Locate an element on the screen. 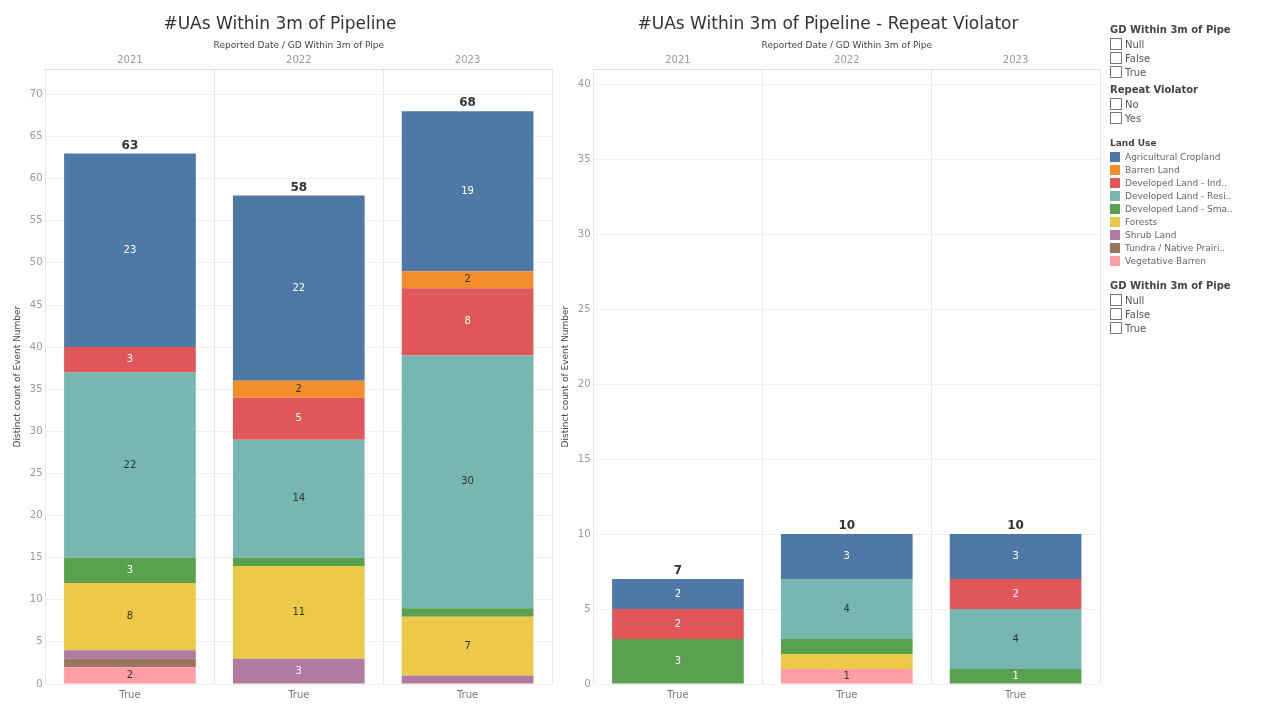 This screenshot has height=717, width=1278. data-label: 14 is located at coordinates (299, 498).